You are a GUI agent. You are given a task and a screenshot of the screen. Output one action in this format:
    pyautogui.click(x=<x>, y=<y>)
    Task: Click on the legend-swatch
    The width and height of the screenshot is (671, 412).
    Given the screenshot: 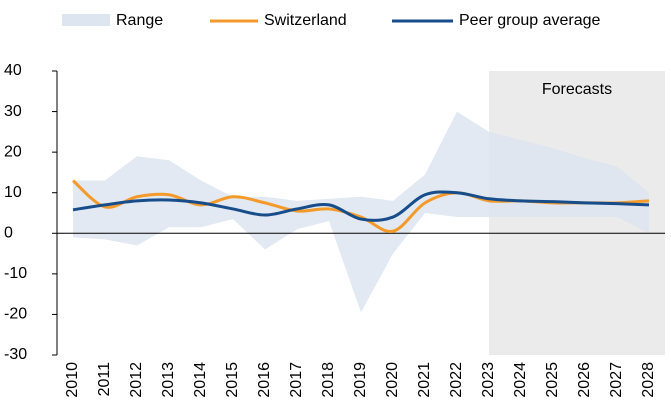 What is the action you would take?
    pyautogui.click(x=86, y=20)
    